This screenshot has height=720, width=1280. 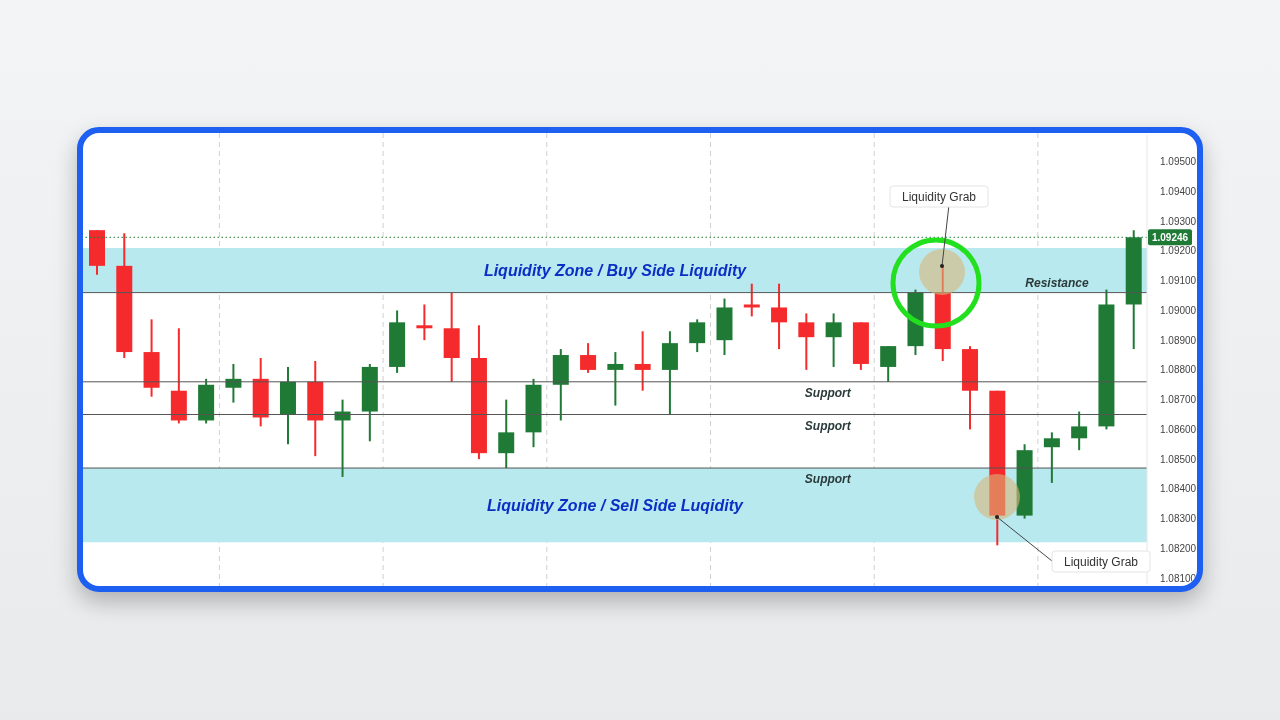 I want to click on y-tick-label: 1.08300, so click(x=1178, y=519).